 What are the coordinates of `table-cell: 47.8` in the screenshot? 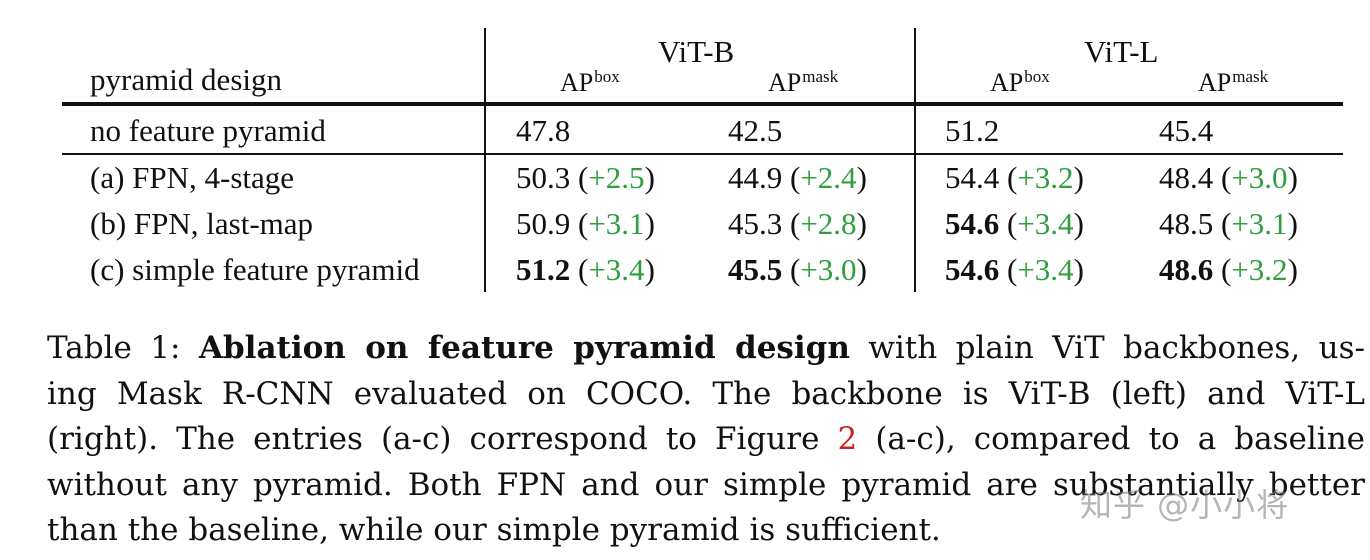 It's located at (543, 130).